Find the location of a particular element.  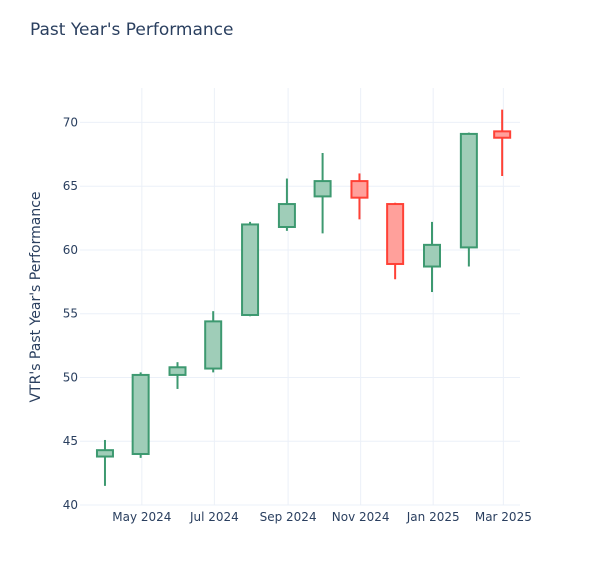

y-tick-label: 70 is located at coordinates (70, 122).